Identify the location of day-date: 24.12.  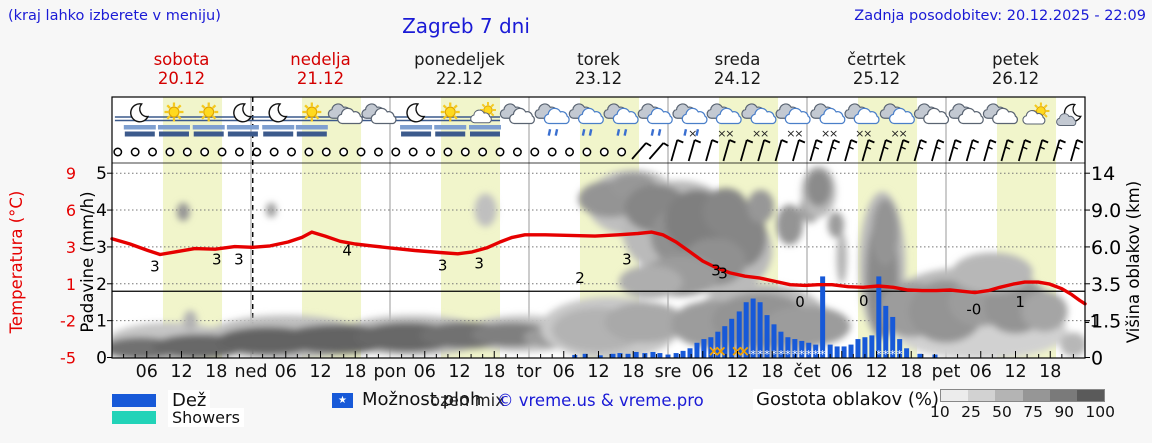
(737, 78).